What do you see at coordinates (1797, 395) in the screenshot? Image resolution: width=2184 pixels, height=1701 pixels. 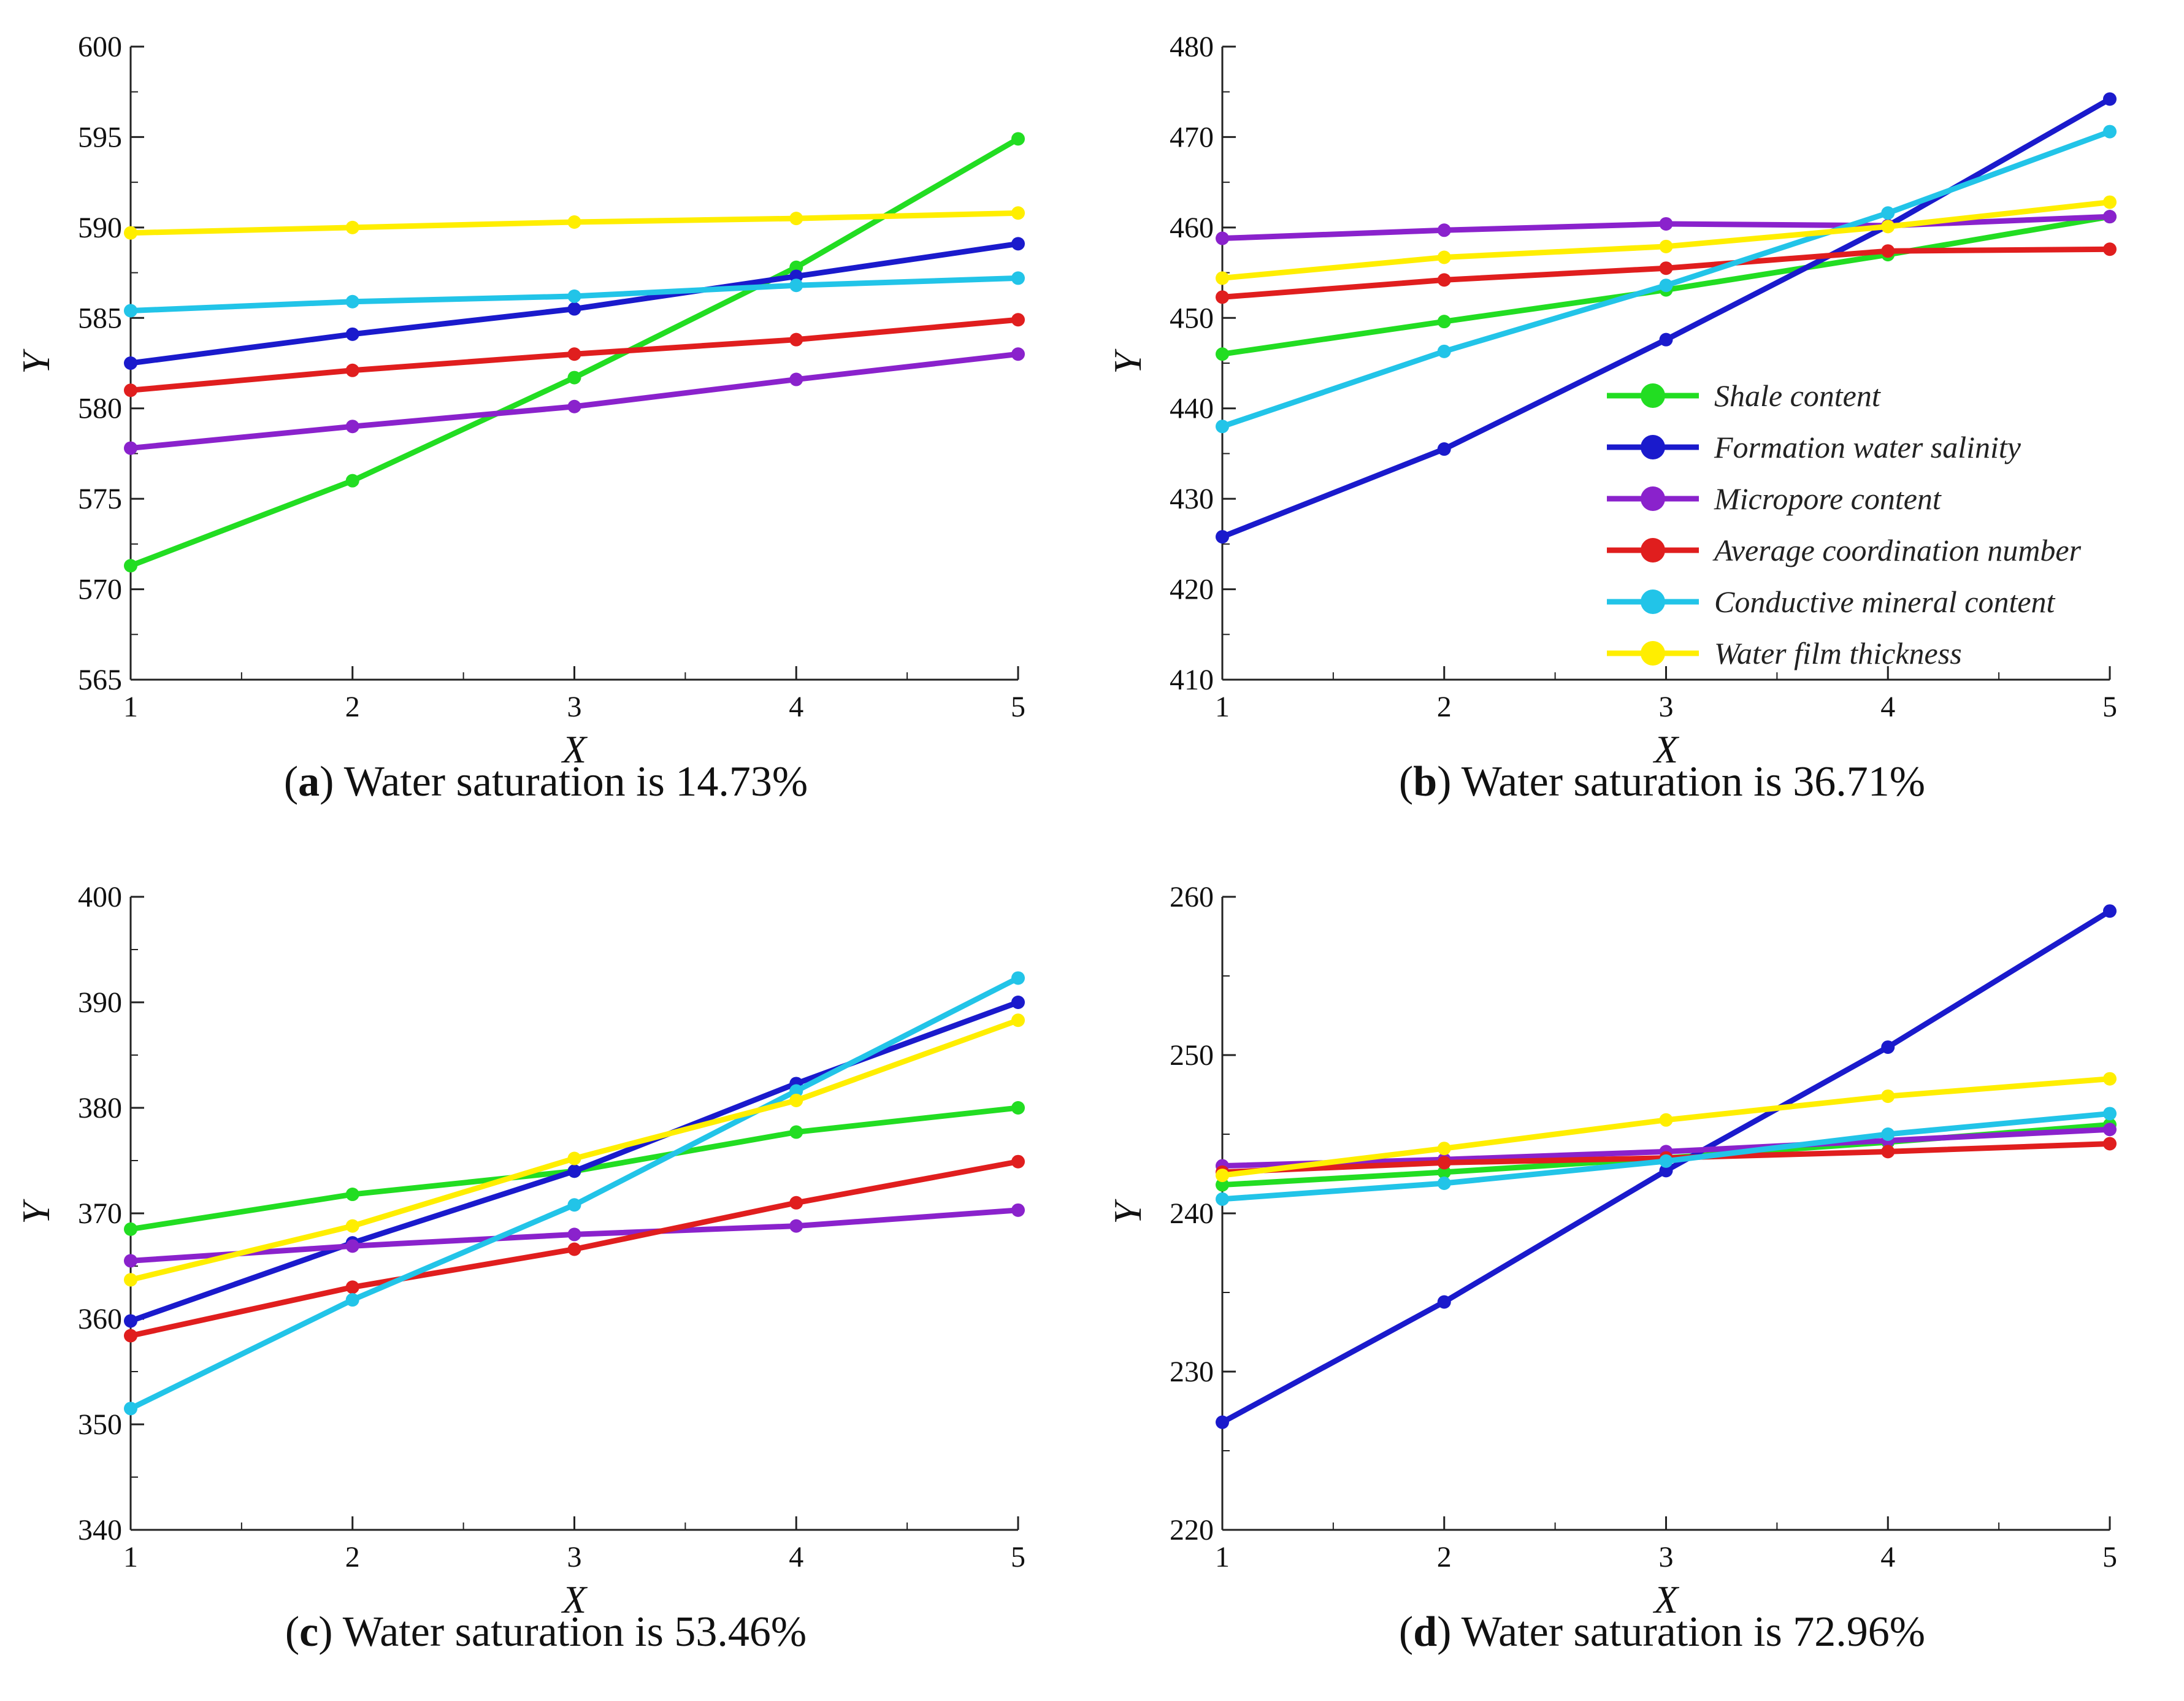 I see `legend-label: Shale content` at bounding box center [1797, 395].